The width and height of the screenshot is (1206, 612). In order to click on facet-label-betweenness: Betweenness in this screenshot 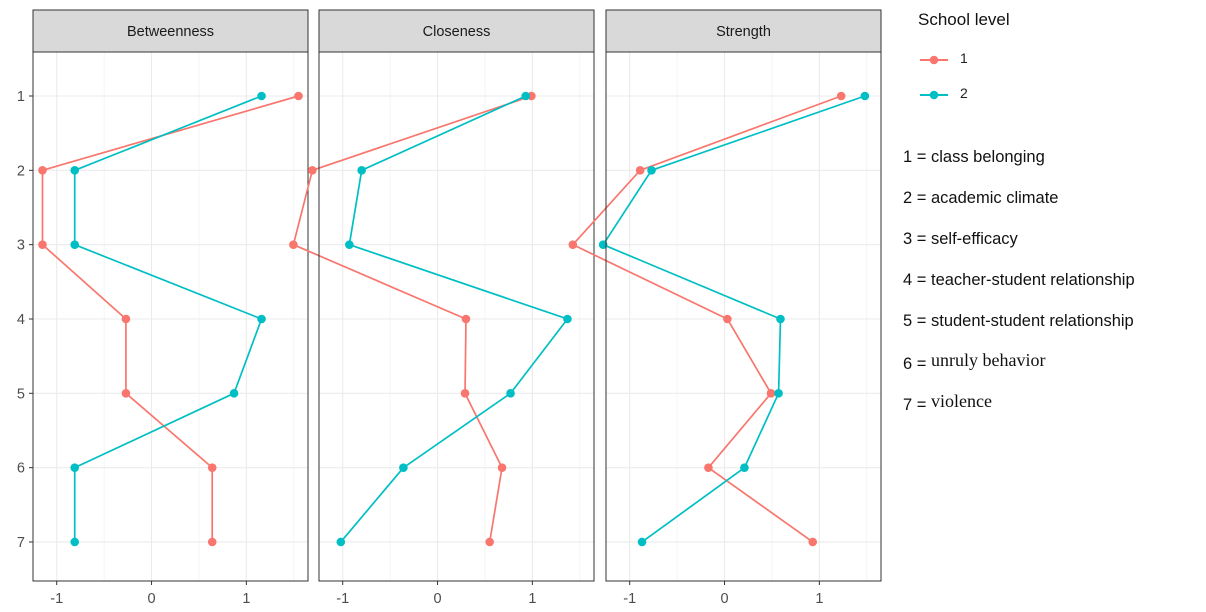, I will do `click(170, 32)`.